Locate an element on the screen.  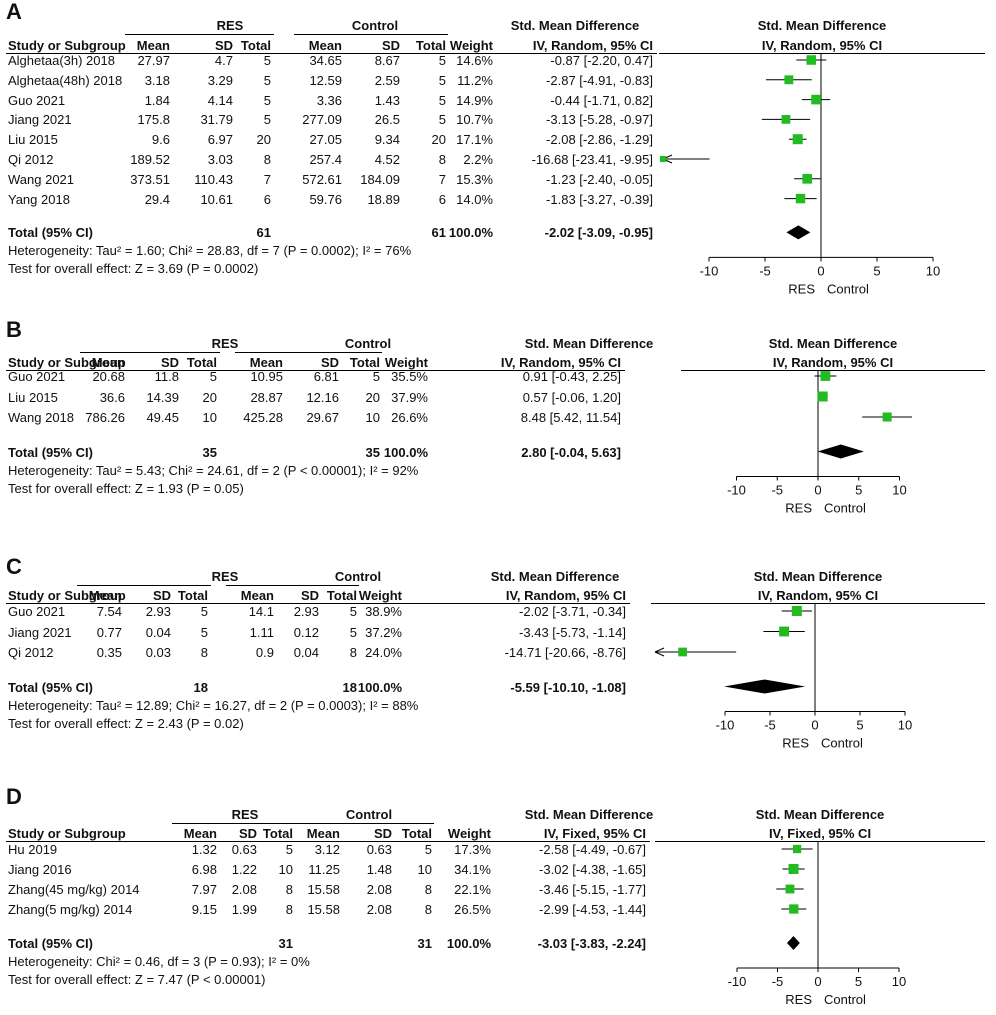
study-mean-res: 1.32 is located at coordinates (204, 849).